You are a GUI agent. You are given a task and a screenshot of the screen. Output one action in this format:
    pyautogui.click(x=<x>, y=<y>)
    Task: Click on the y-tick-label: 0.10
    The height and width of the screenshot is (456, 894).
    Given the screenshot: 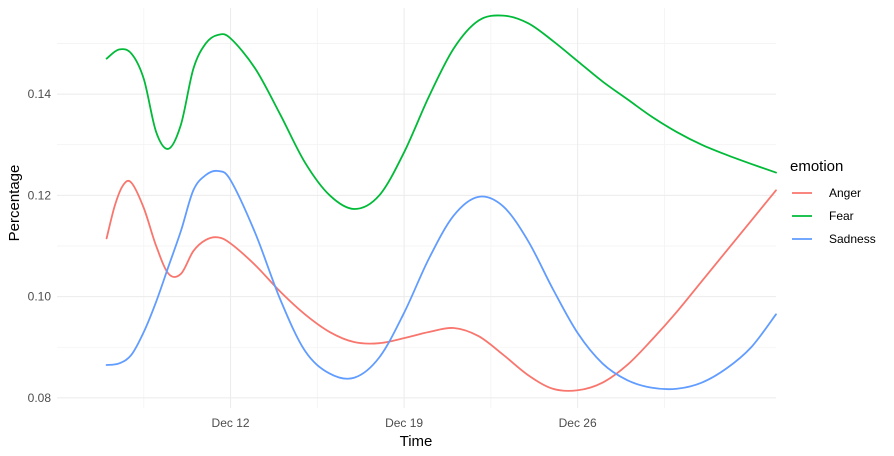 What is the action you would take?
    pyautogui.click(x=40, y=297)
    